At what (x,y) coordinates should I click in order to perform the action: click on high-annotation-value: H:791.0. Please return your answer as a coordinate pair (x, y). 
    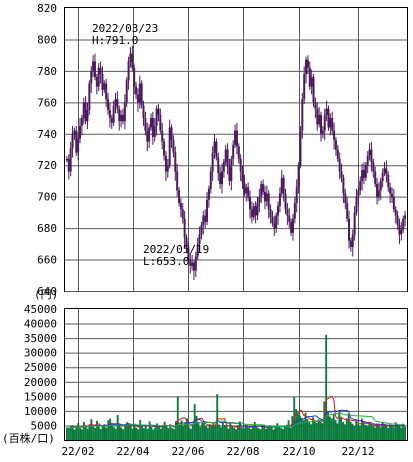
    Looking at the image, I should click on (115, 40).